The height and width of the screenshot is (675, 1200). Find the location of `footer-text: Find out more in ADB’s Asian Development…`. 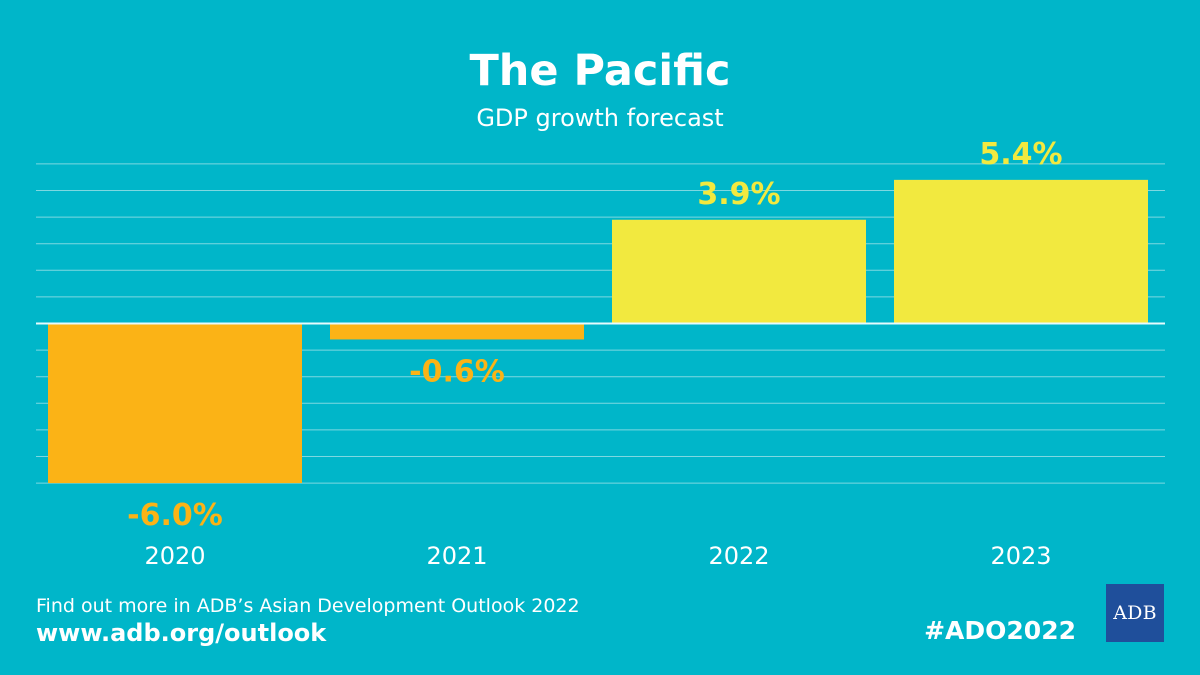

footer-text: Find out more in ADB’s Asian Development… is located at coordinates (308, 606).